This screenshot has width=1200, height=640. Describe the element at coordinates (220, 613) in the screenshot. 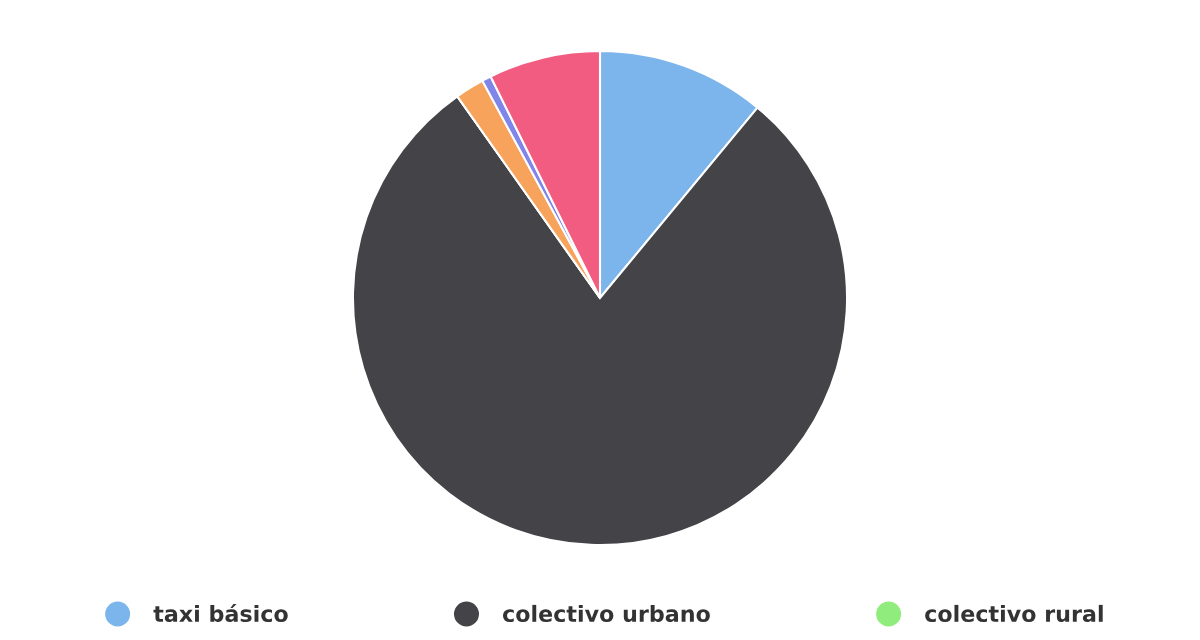

I see `legend-label: taxi básico` at that location.